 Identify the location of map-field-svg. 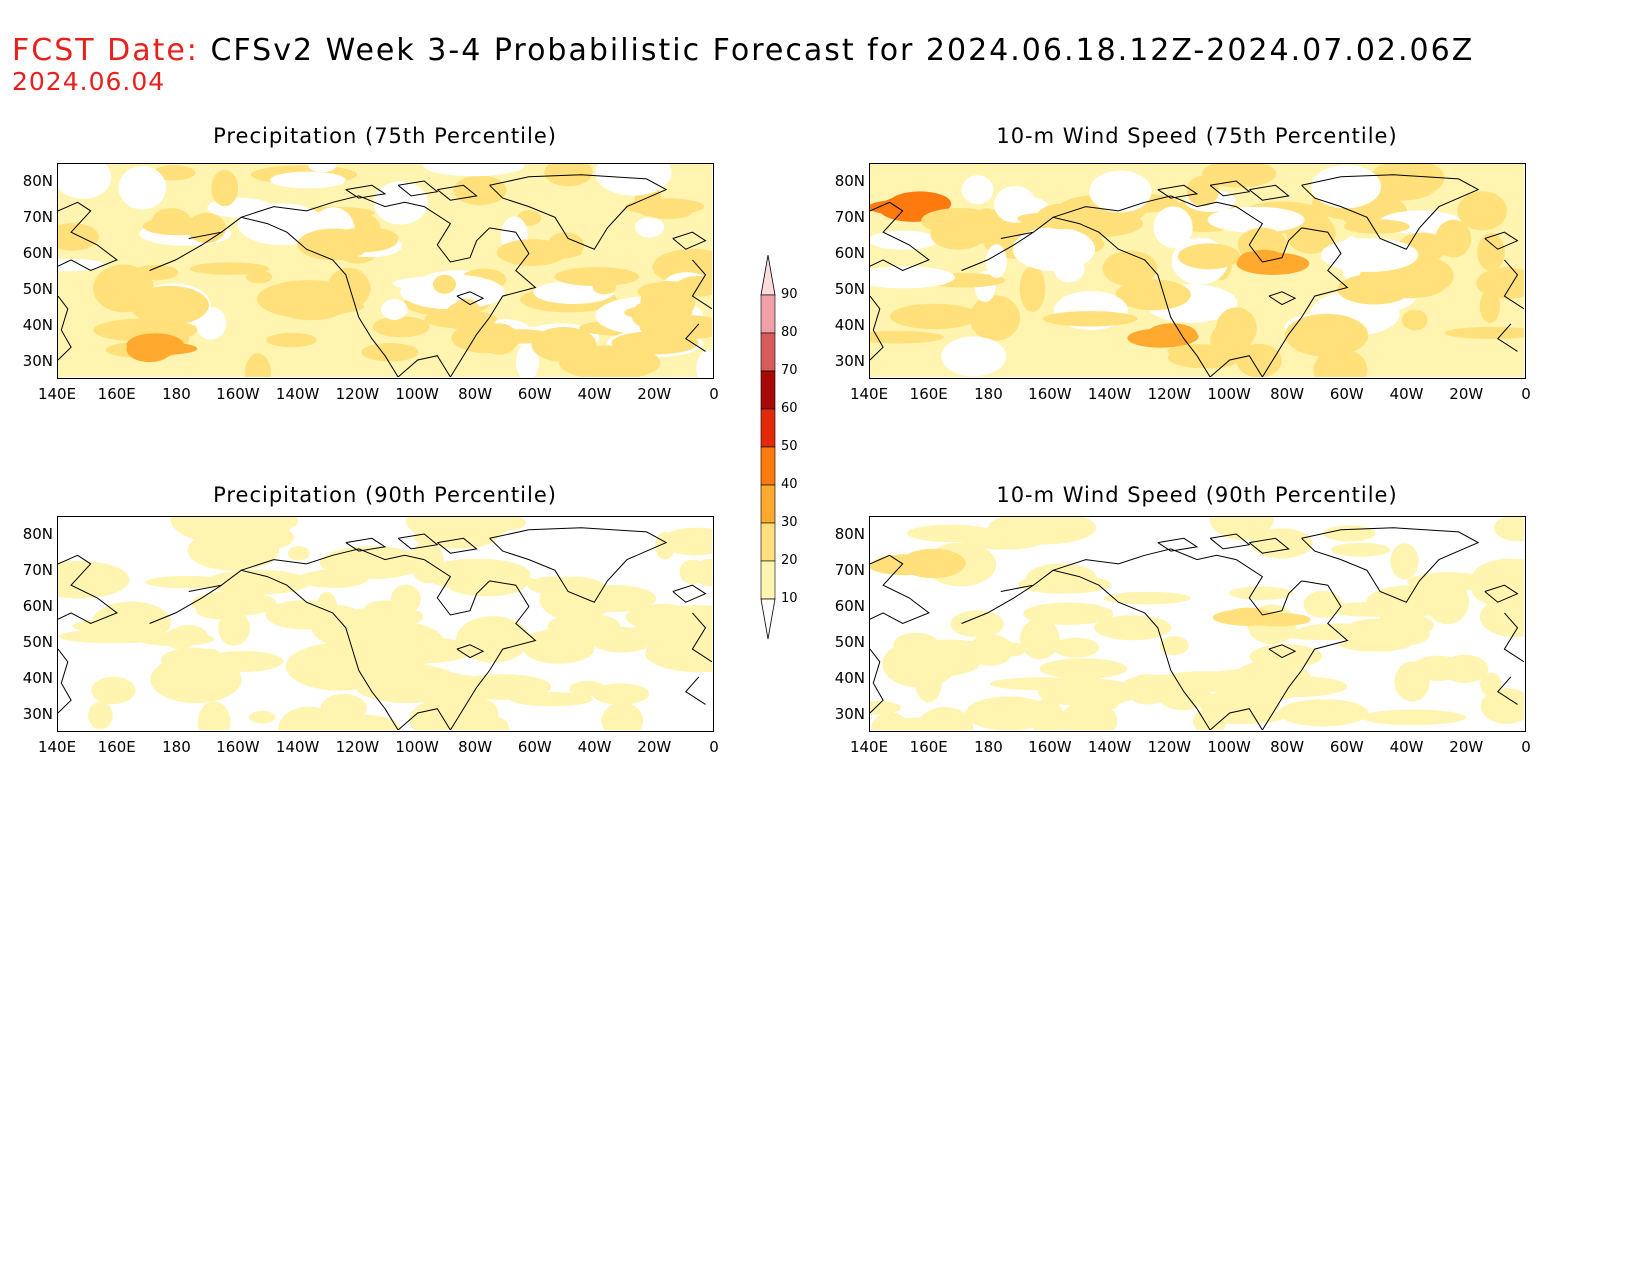
(385, 270).